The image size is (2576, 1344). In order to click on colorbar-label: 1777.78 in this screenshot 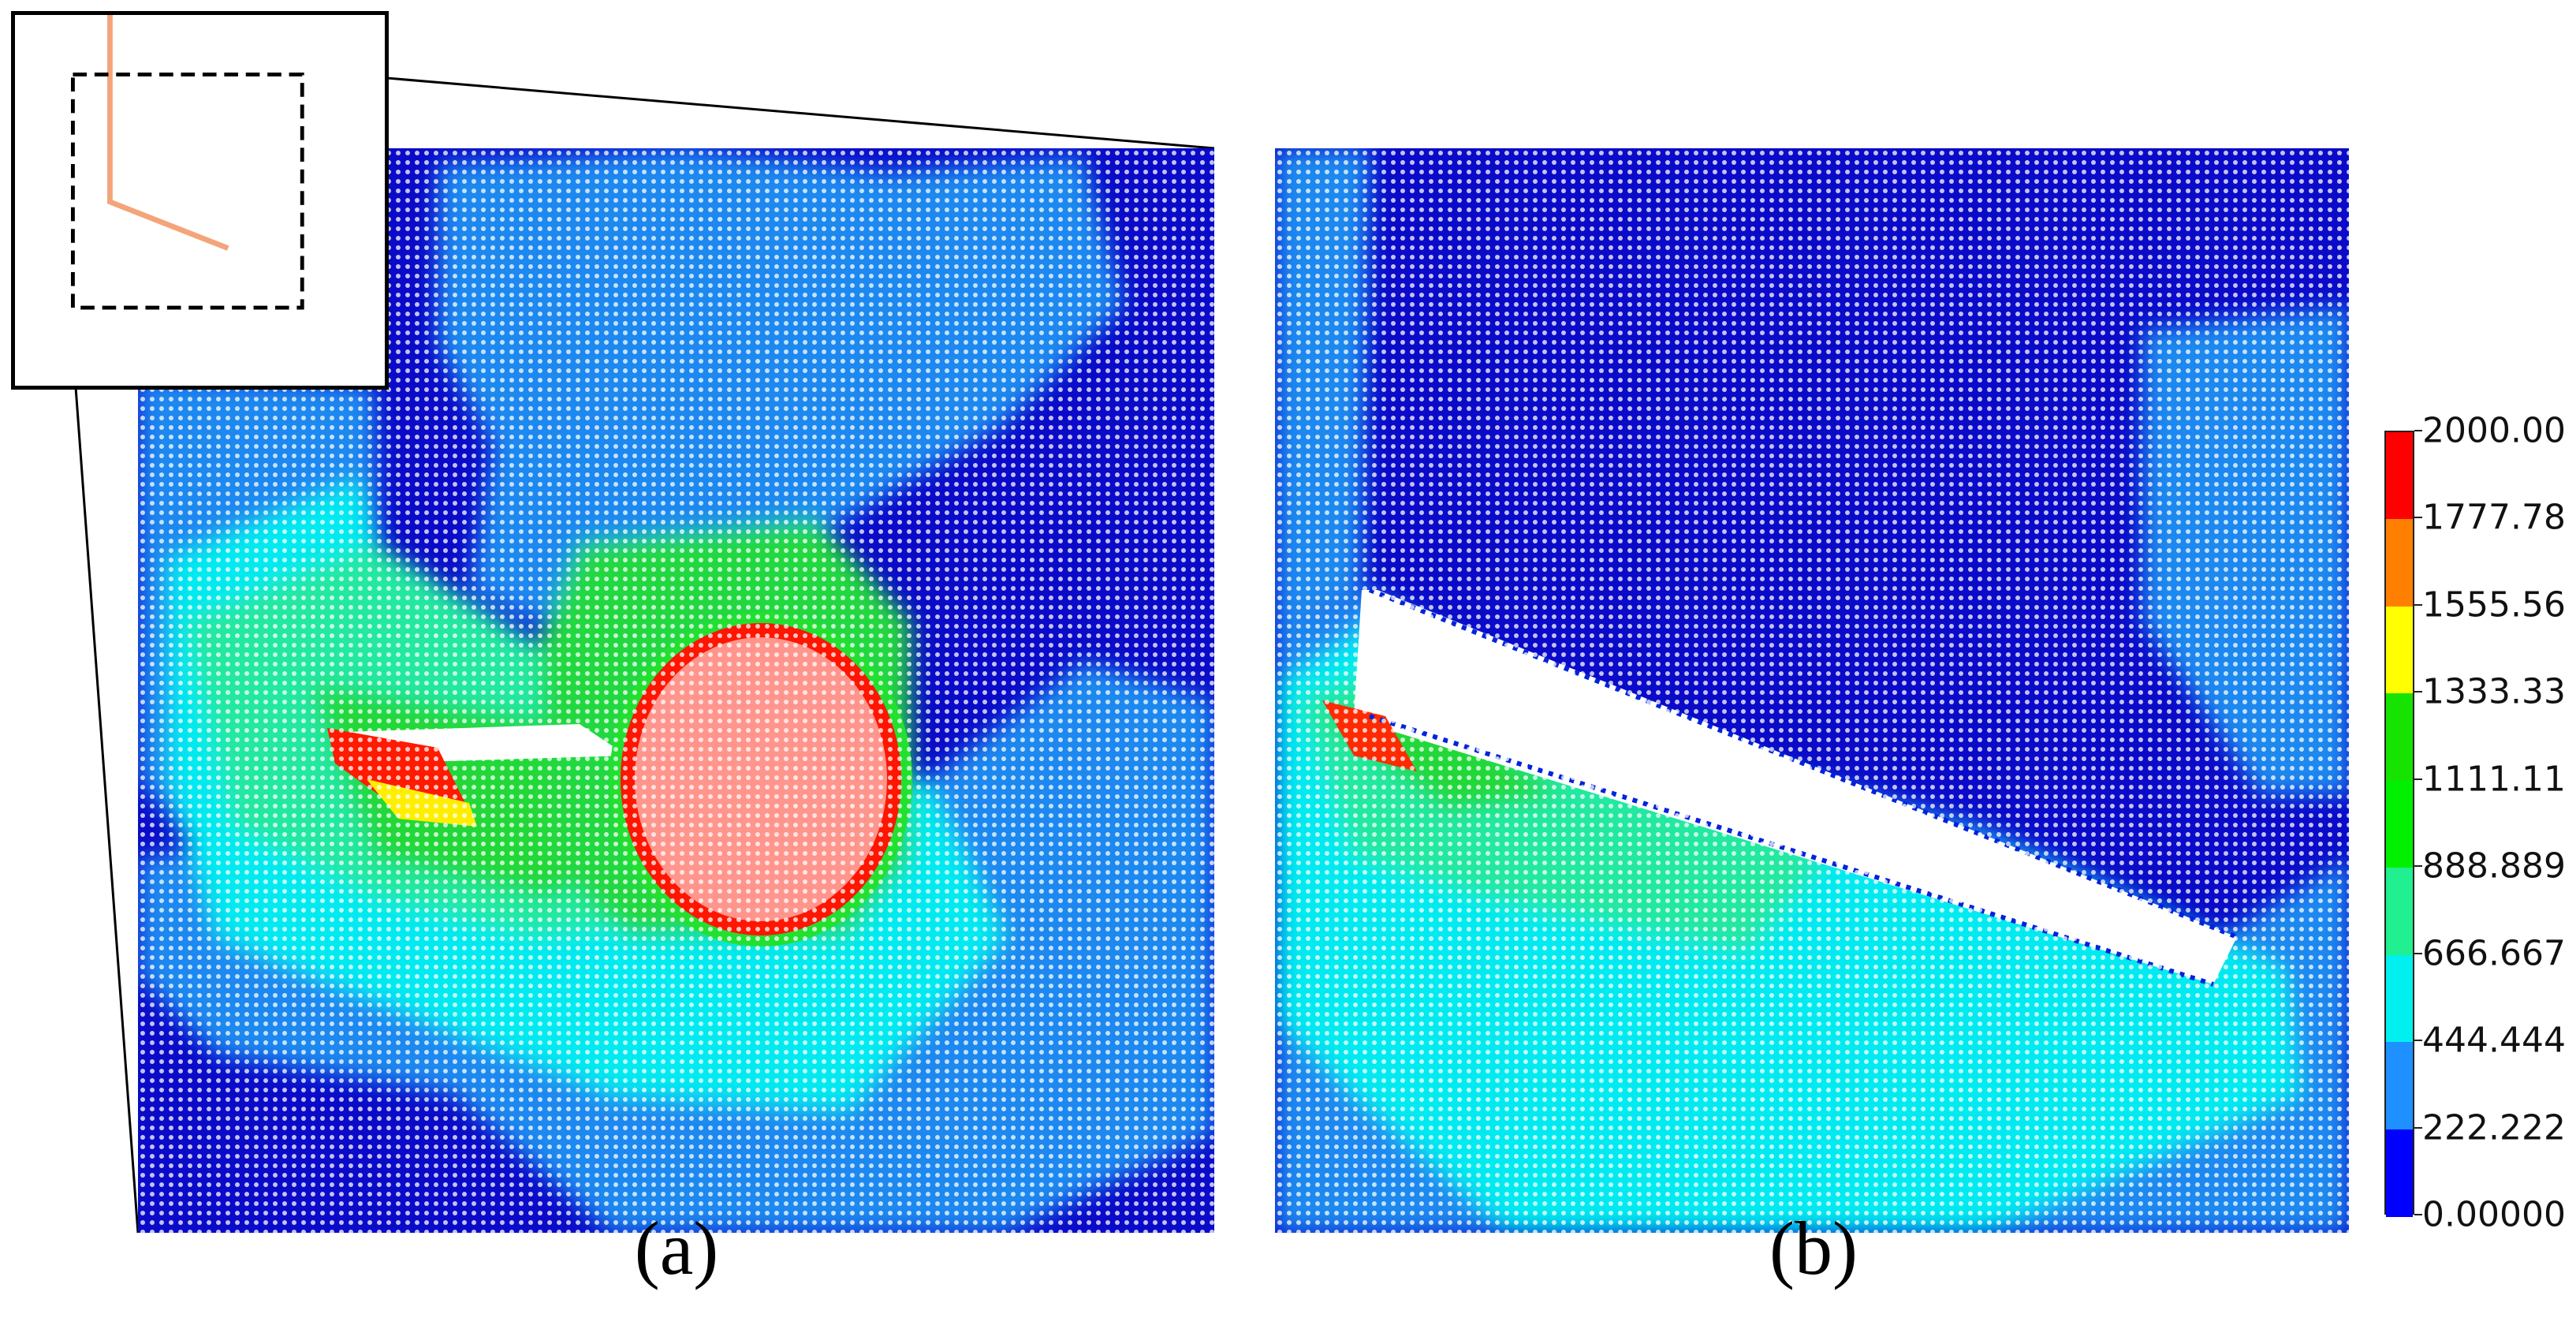, I will do `click(2494, 517)`.